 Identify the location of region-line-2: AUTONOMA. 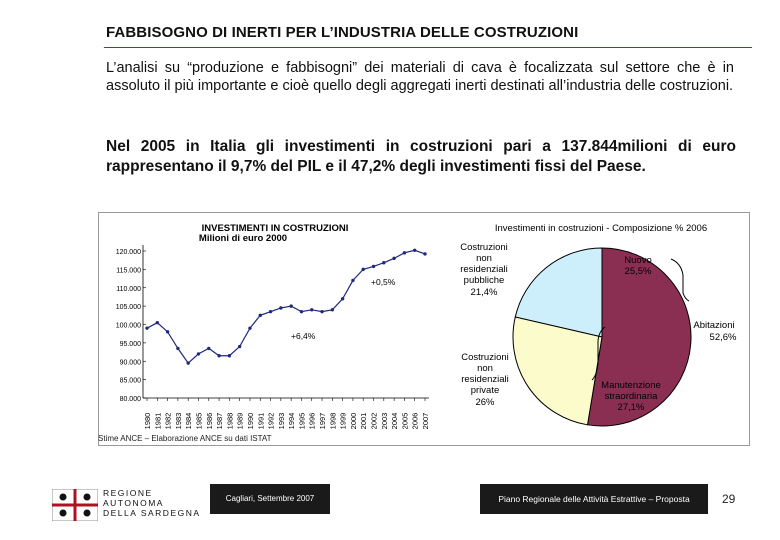
(133, 503).